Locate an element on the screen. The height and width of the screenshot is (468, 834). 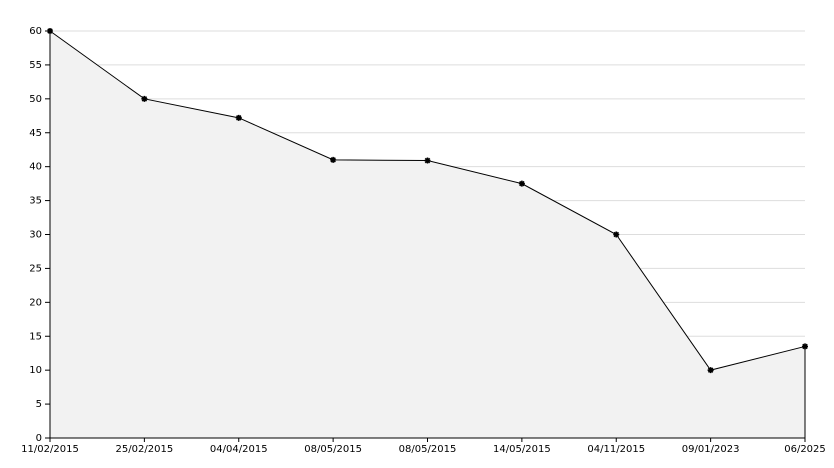
x-tick-label: 14/05/2015 is located at coordinates (522, 449).